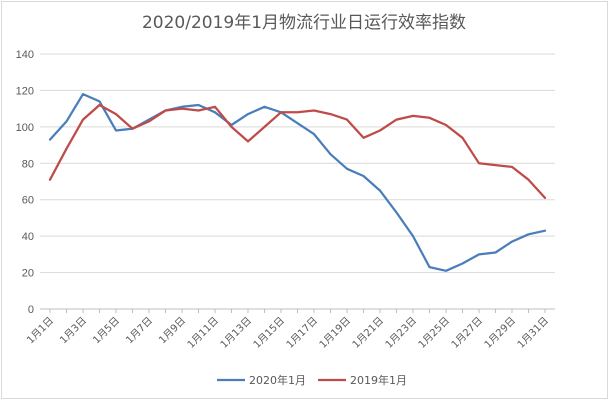  What do you see at coordinates (28, 164) in the screenshot?
I see `y-tick-label: 80` at bounding box center [28, 164].